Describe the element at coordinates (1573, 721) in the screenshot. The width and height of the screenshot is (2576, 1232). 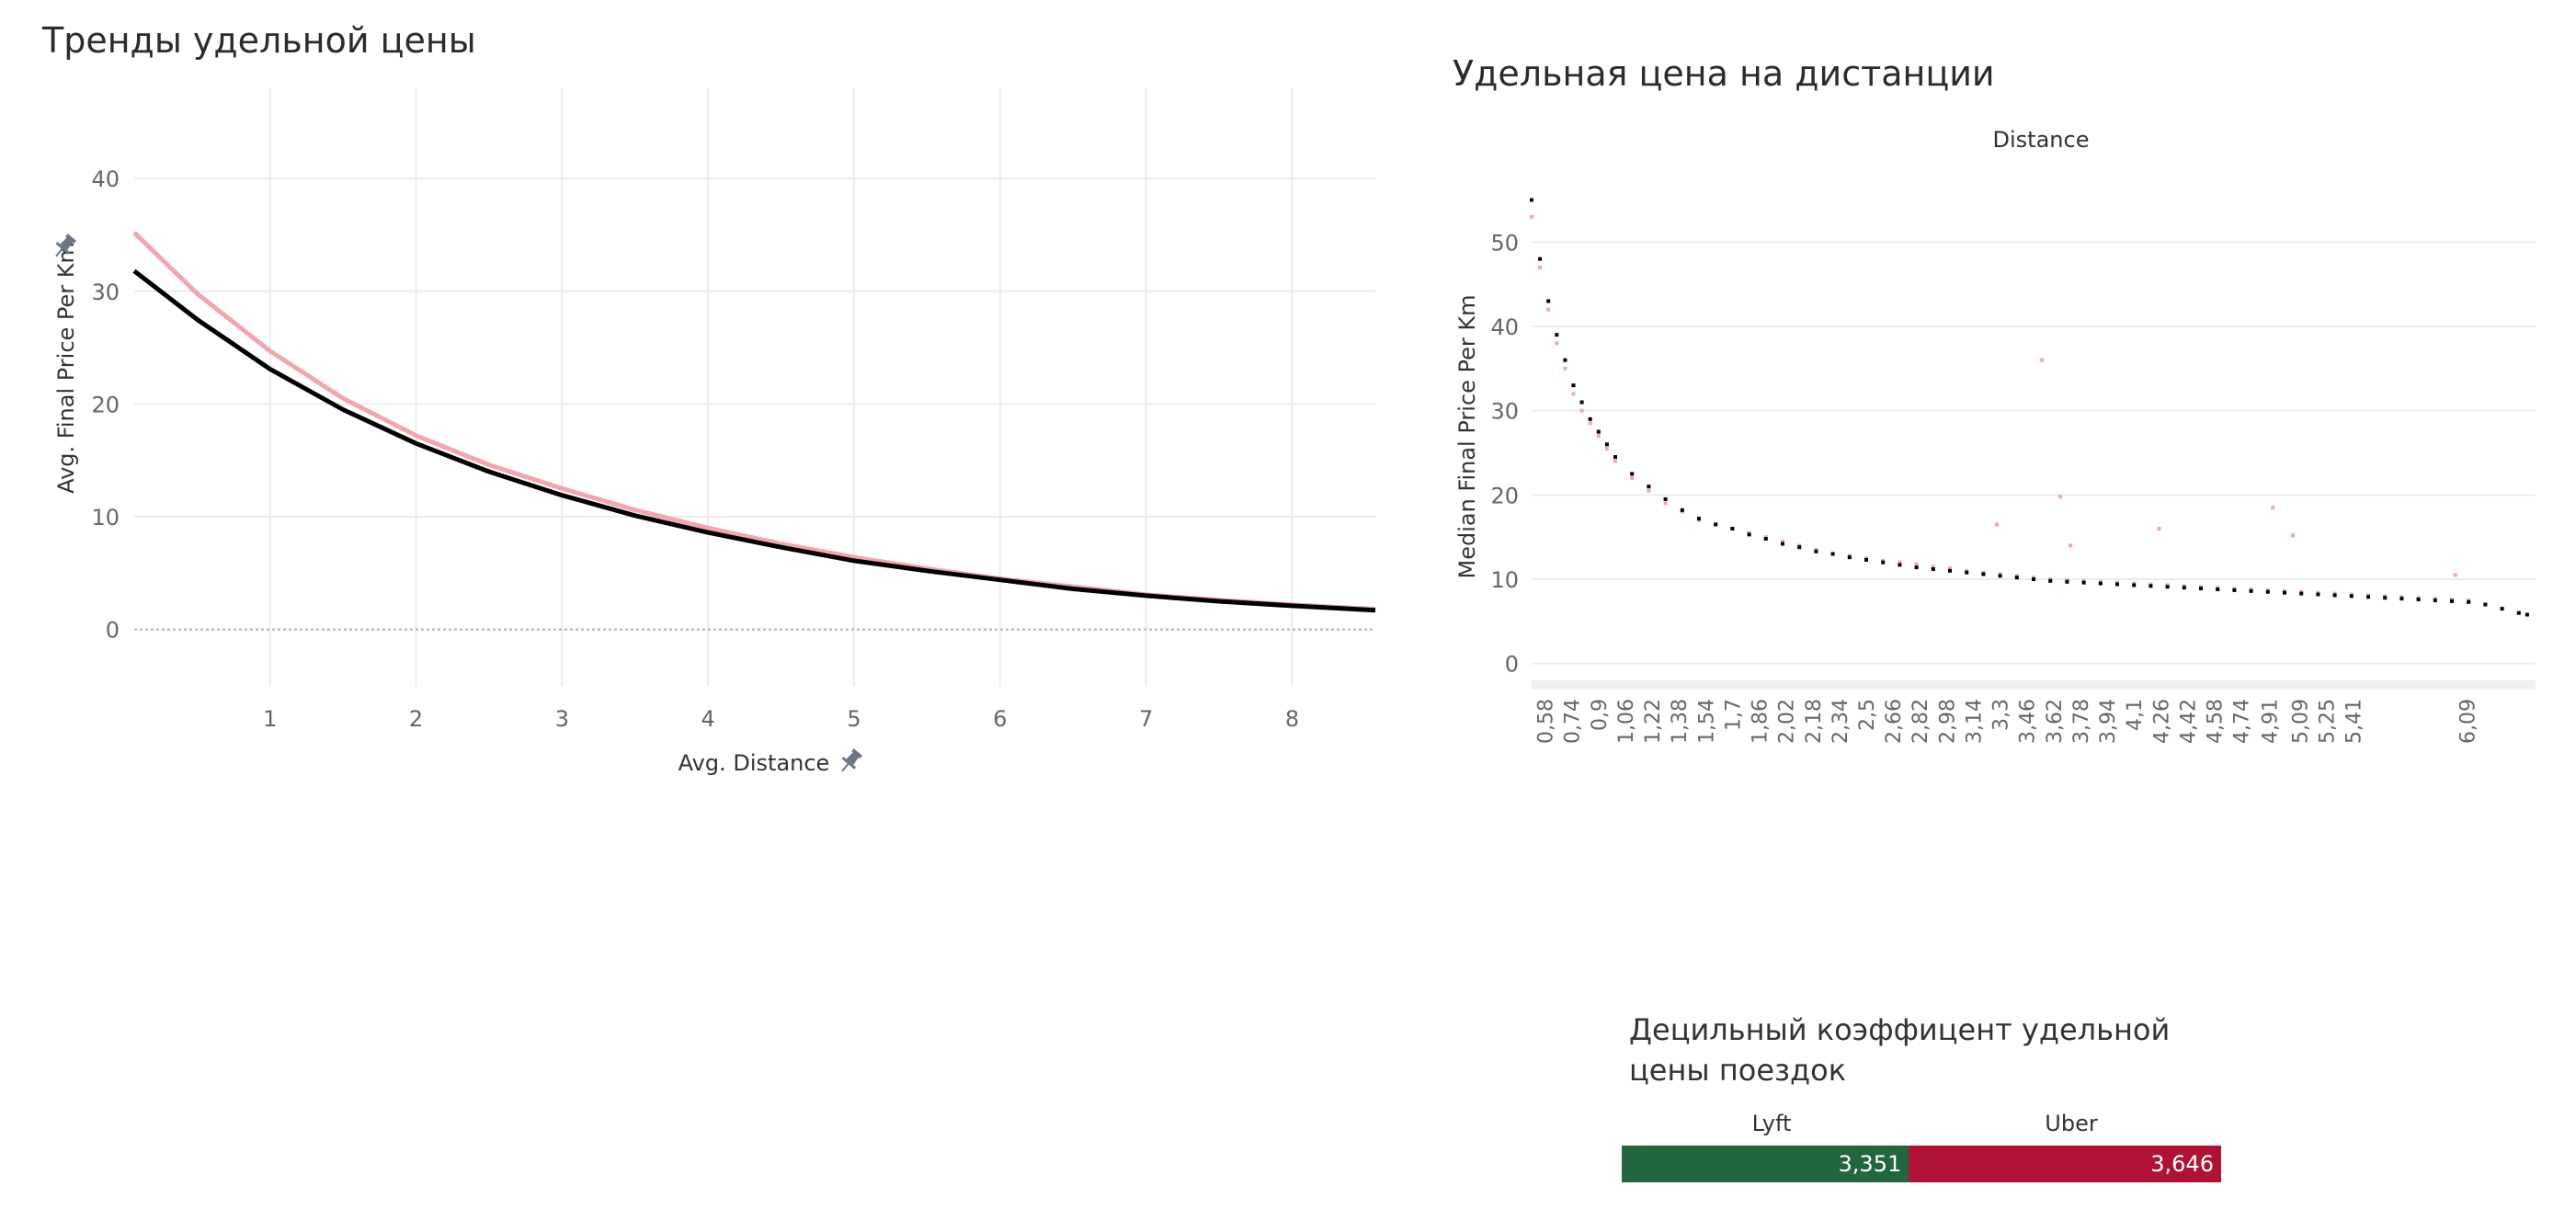
I see `scatter-x-tick-label: 0,74` at that location.